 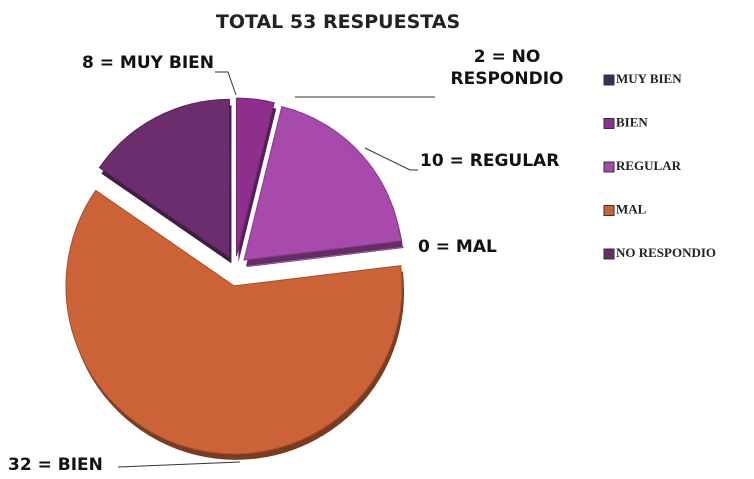 I want to click on legend-label: BIEN, so click(x=632, y=121).